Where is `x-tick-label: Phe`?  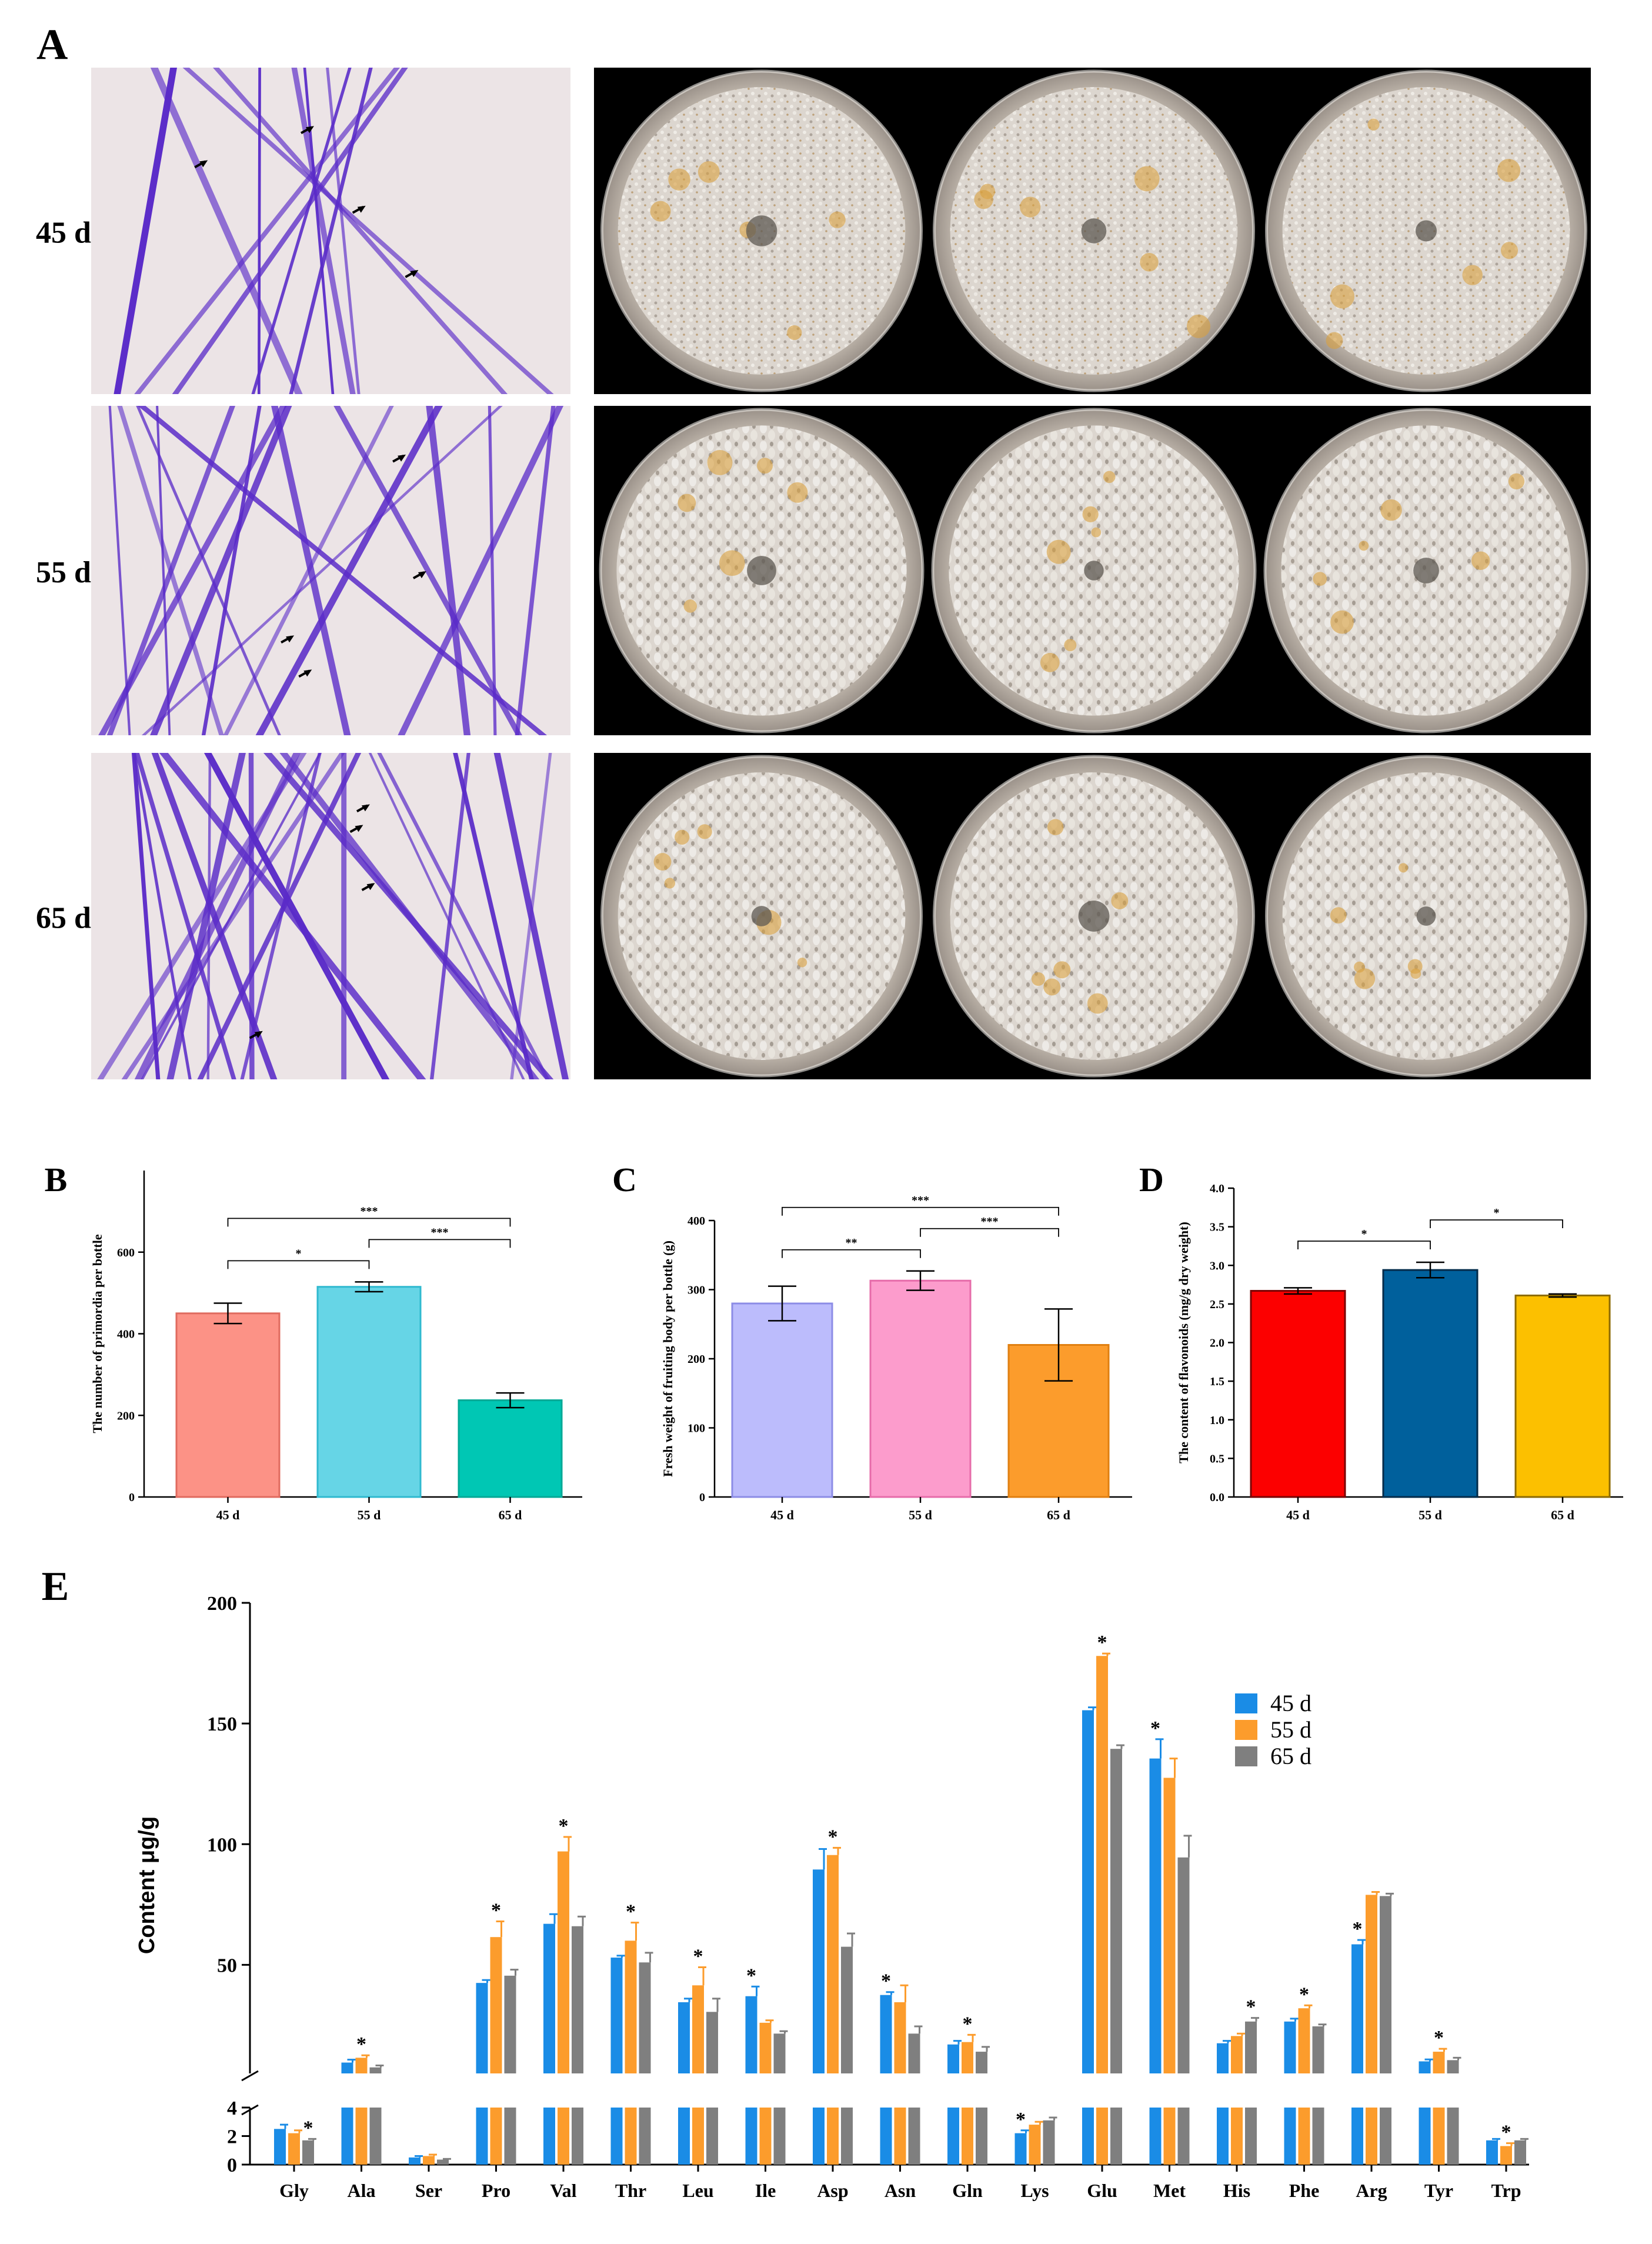
x-tick-label: Phe is located at coordinates (1304, 2190).